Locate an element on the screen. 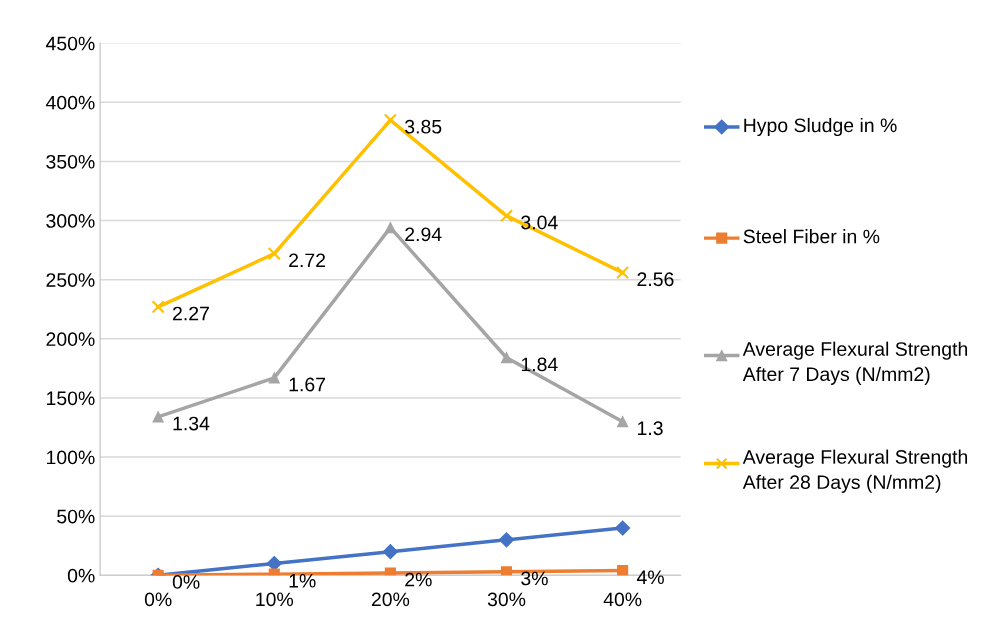  x-tick-label: 30% is located at coordinates (506, 599).